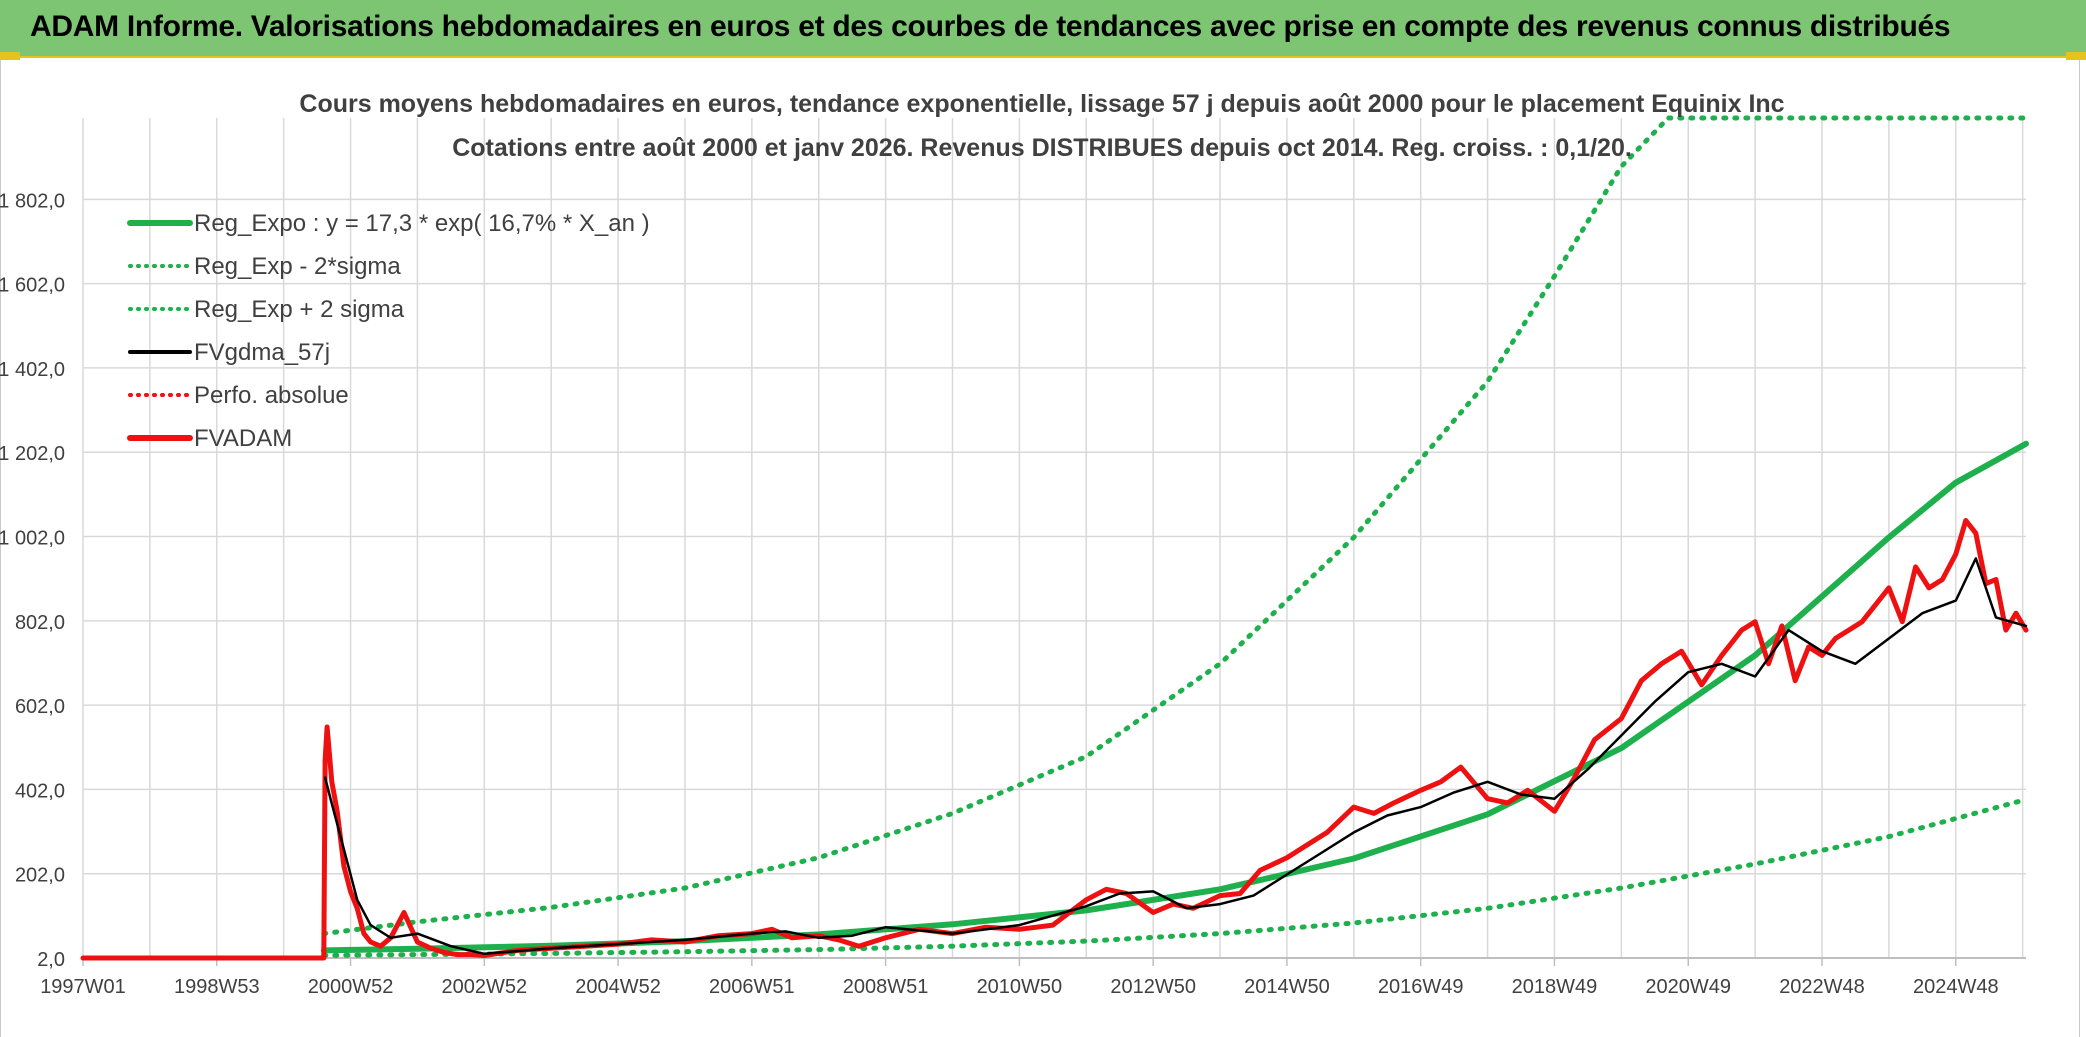 This screenshot has width=2086, height=1037. Describe the element at coordinates (243, 438) in the screenshot. I see `legend-label: FVADAM` at that location.